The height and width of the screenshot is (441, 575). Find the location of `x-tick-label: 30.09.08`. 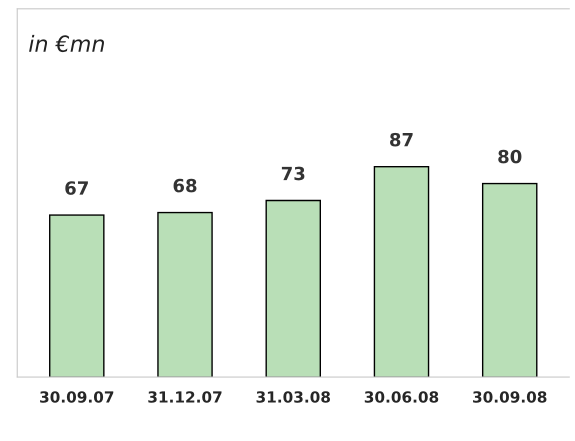

x-tick-label: 30.09.08 is located at coordinates (509, 397).